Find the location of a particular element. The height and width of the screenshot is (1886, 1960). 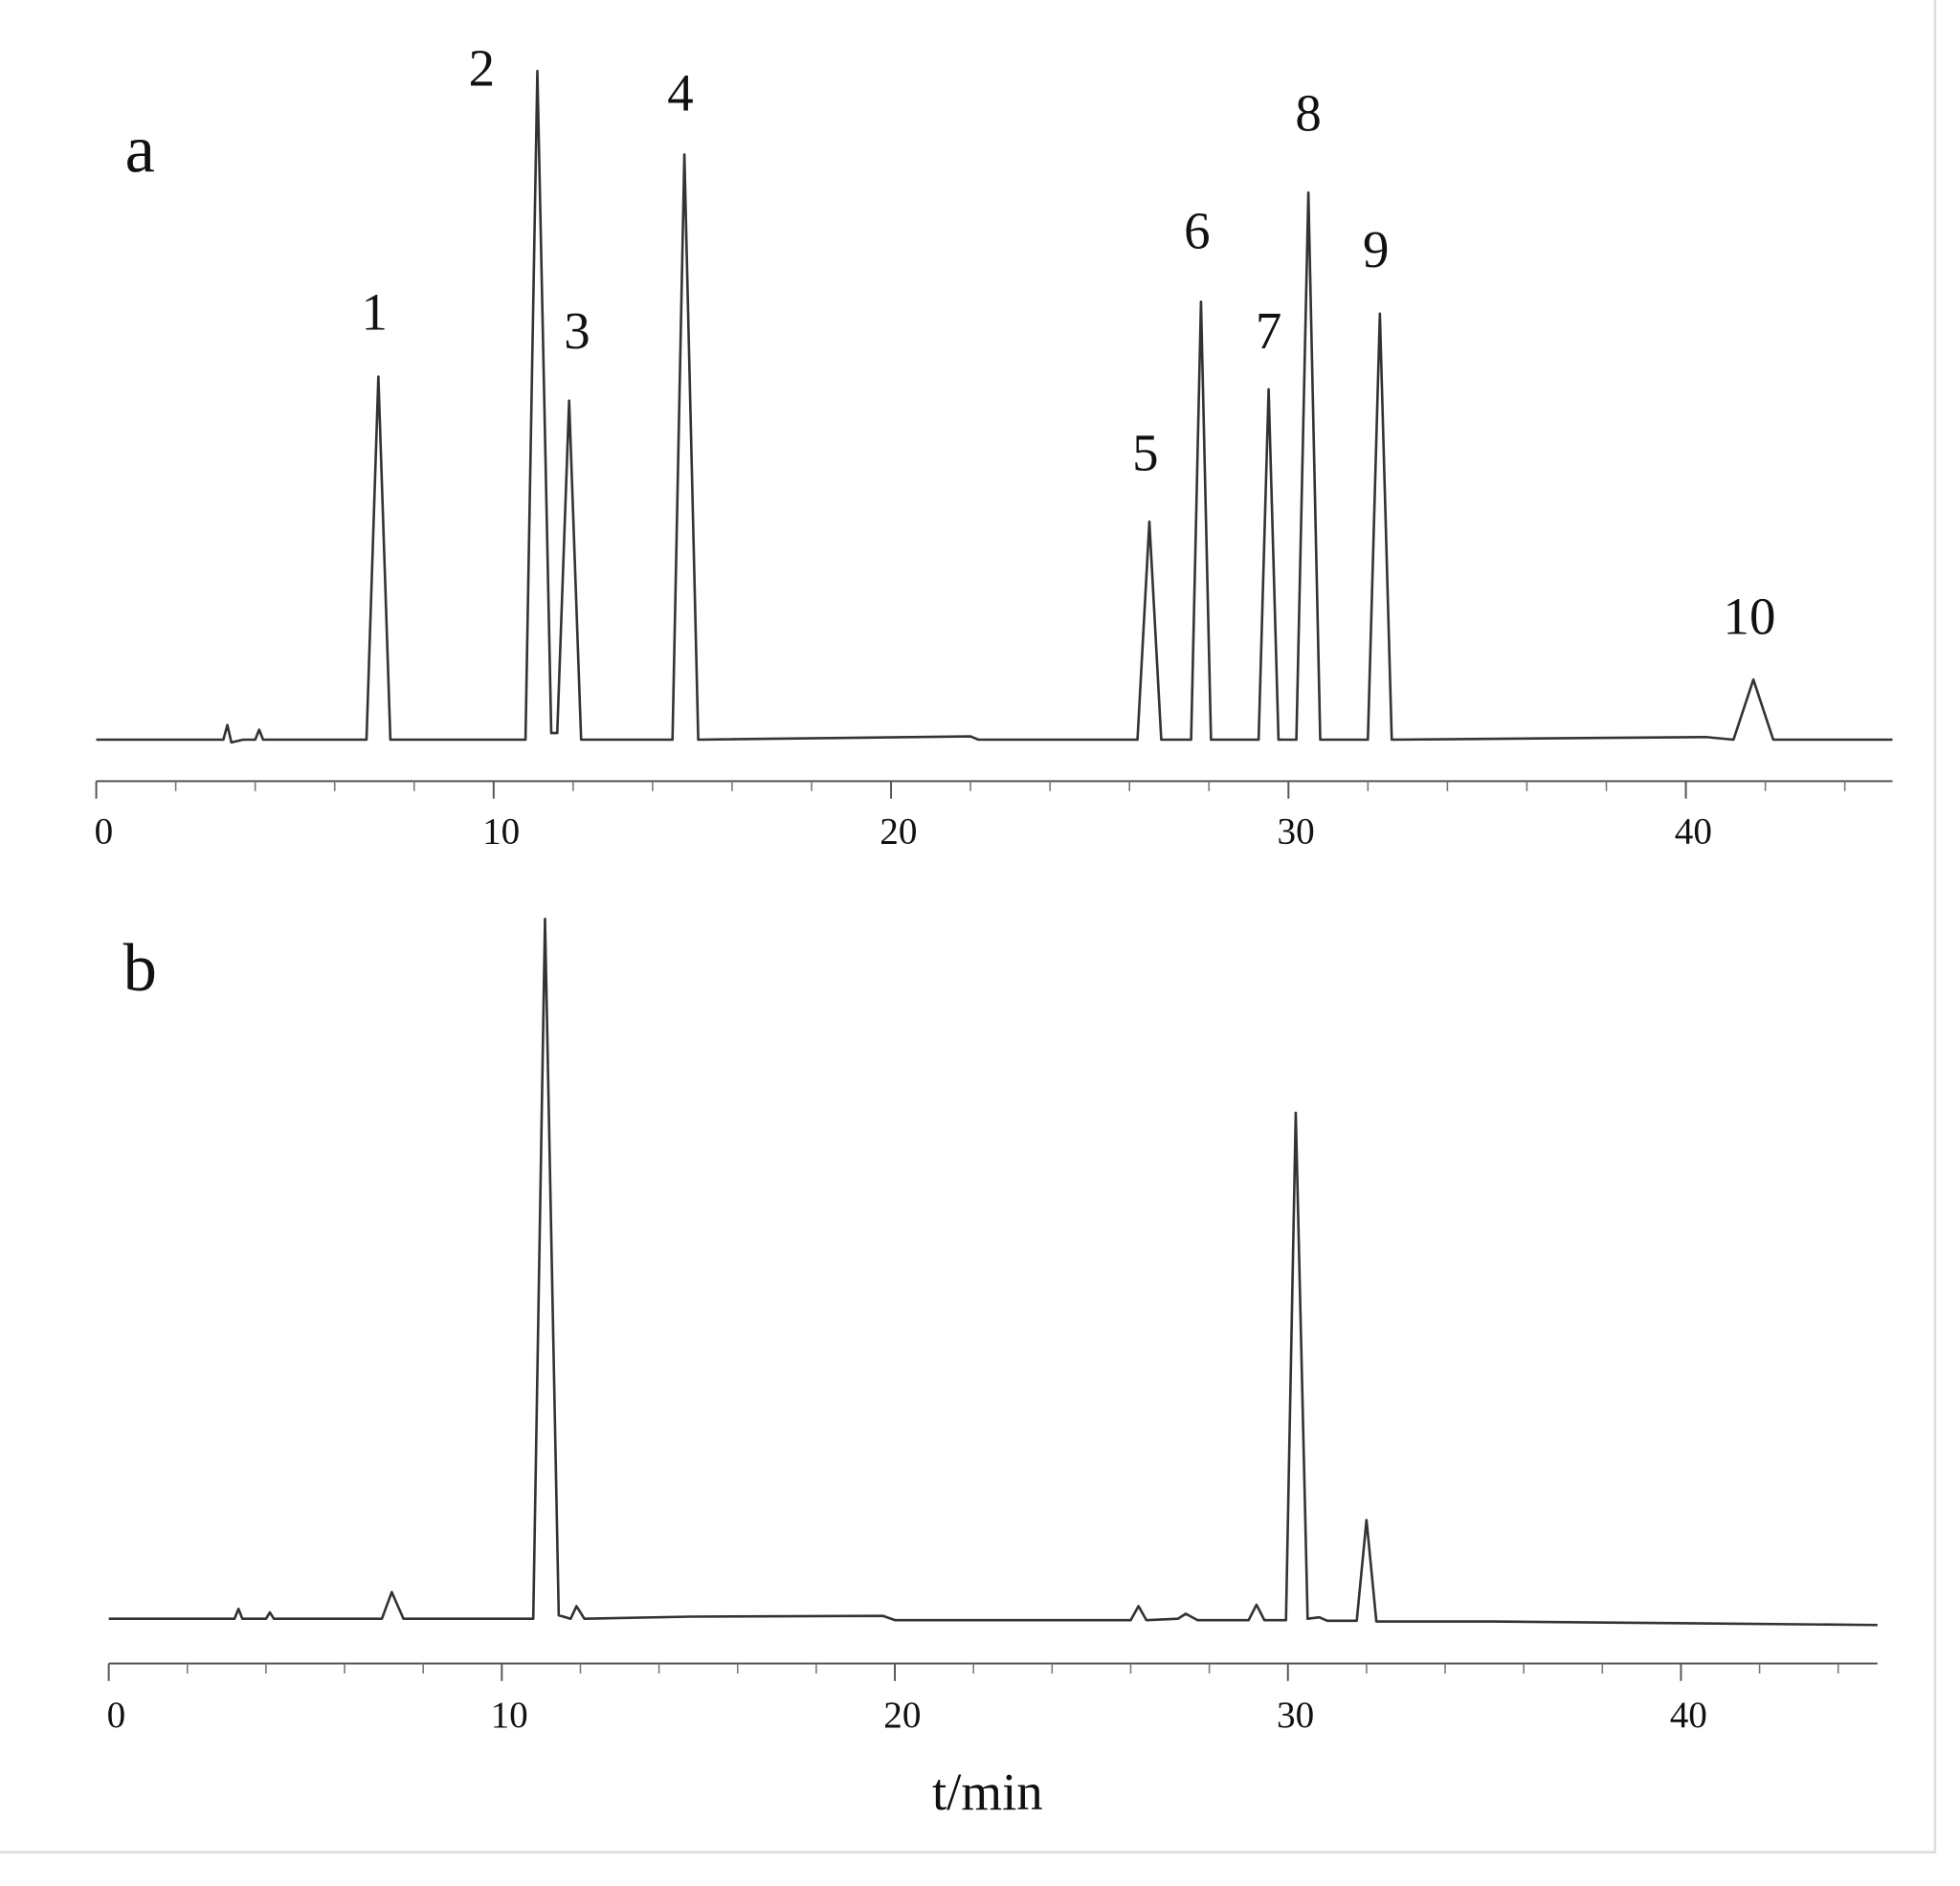

peak-label: 3 is located at coordinates (577, 330).